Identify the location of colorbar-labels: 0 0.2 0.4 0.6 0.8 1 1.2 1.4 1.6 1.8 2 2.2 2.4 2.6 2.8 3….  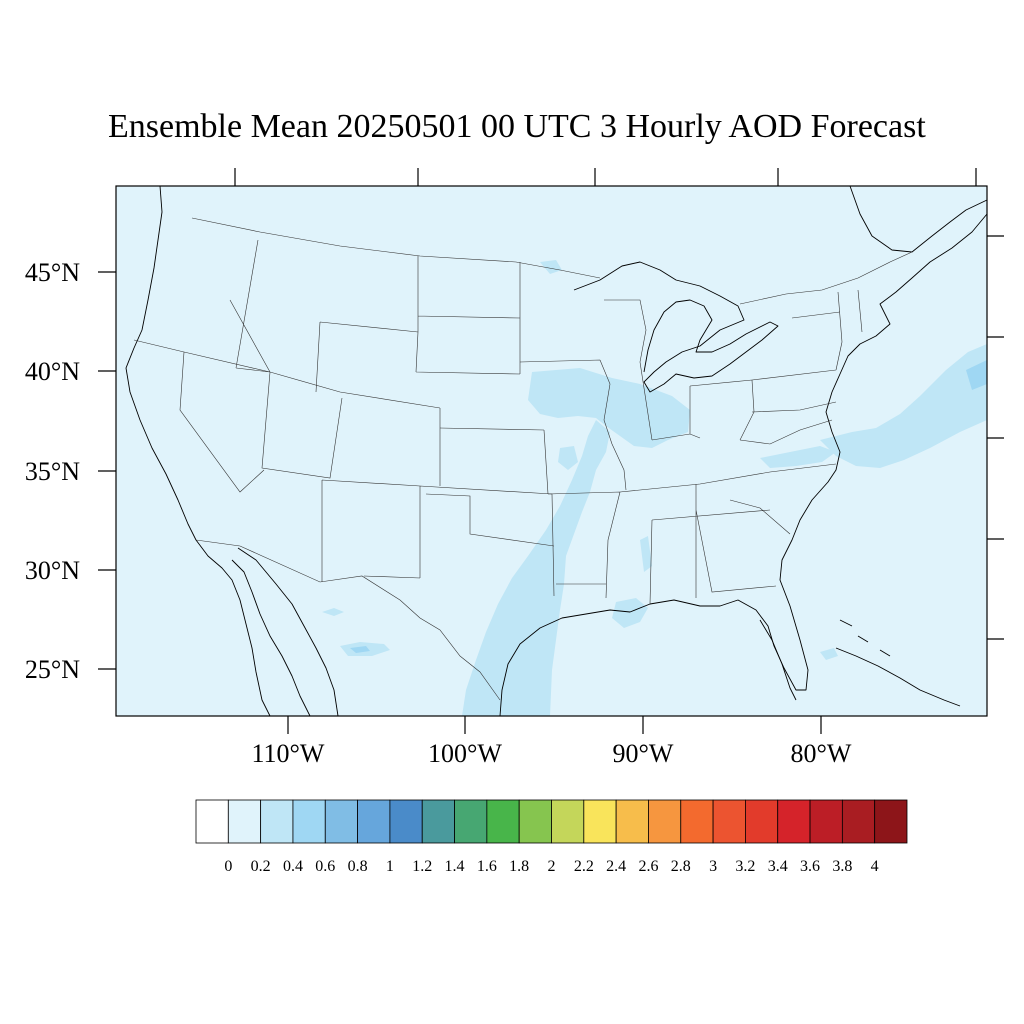
(551, 866).